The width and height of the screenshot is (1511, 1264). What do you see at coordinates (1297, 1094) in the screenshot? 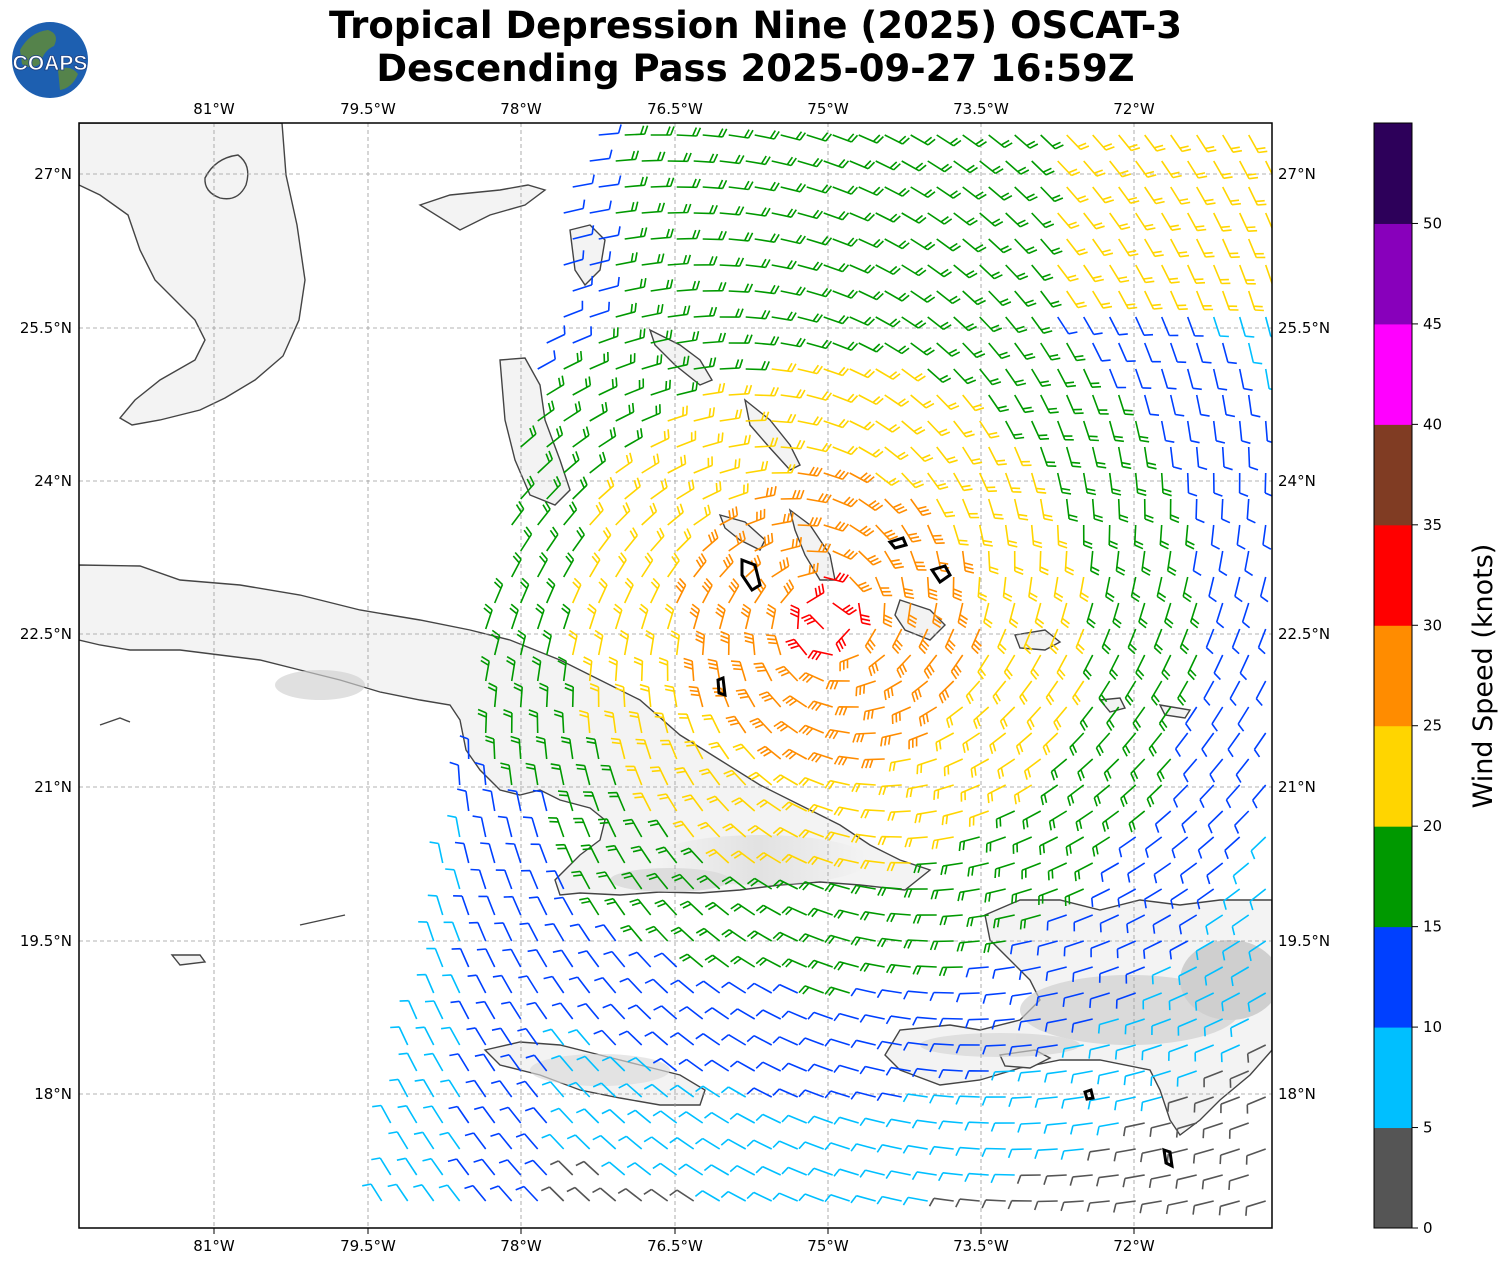
I see `lat-tick-label-right: 18°N` at bounding box center [1297, 1094].